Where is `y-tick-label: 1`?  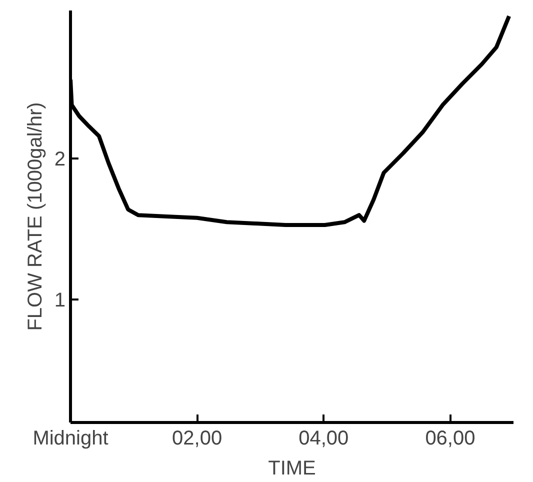 y-tick-label: 1 is located at coordinates (60, 301).